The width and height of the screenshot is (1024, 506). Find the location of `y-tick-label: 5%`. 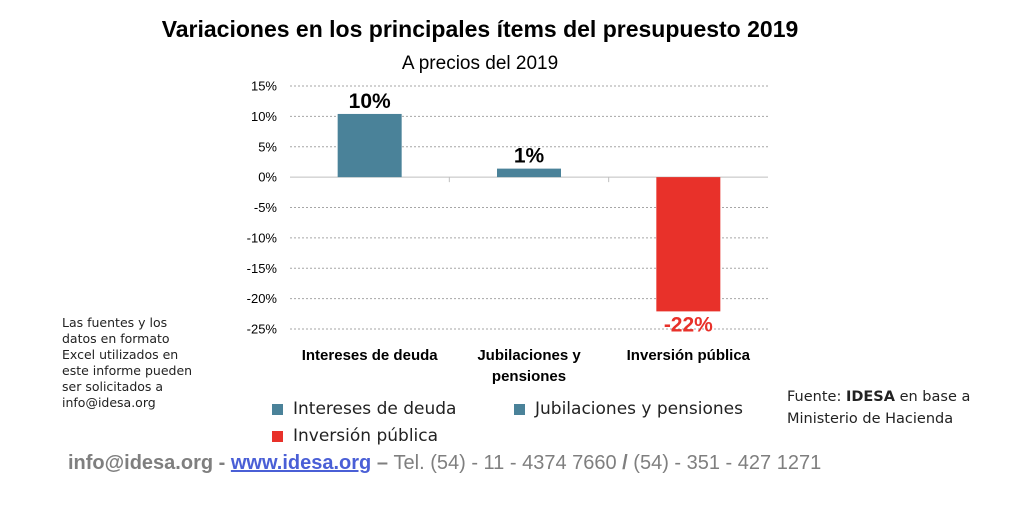

y-tick-label: 5% is located at coordinates (267, 146).